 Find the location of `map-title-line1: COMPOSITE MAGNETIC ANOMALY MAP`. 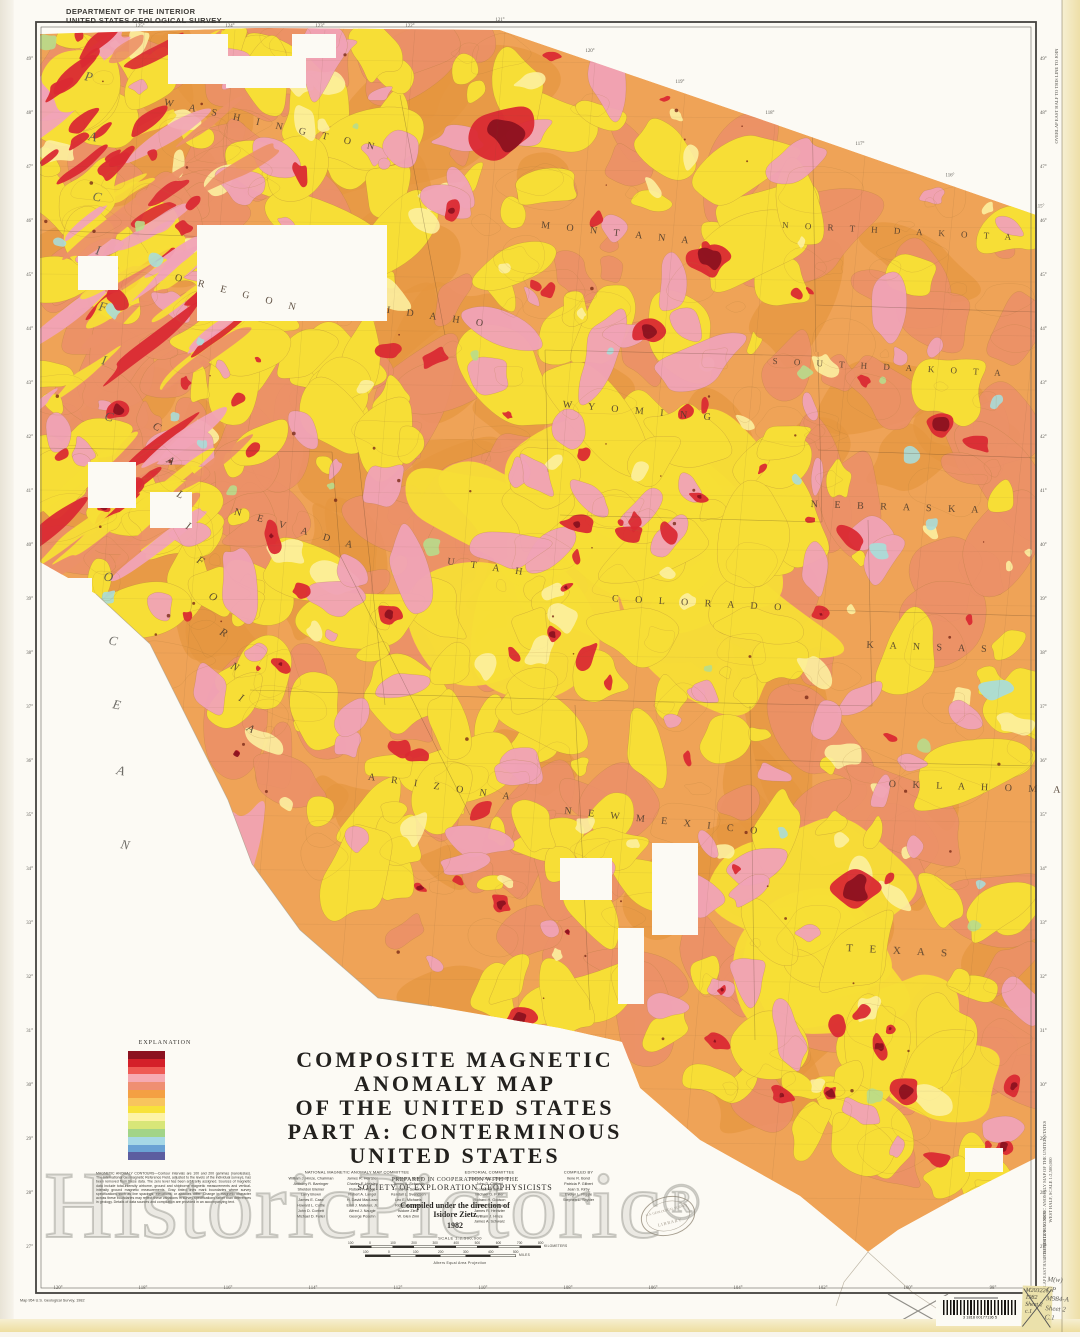

map-title-line1: COMPOSITE MAGNETIC ANOMALY MAP is located at coordinates (455, 1071).